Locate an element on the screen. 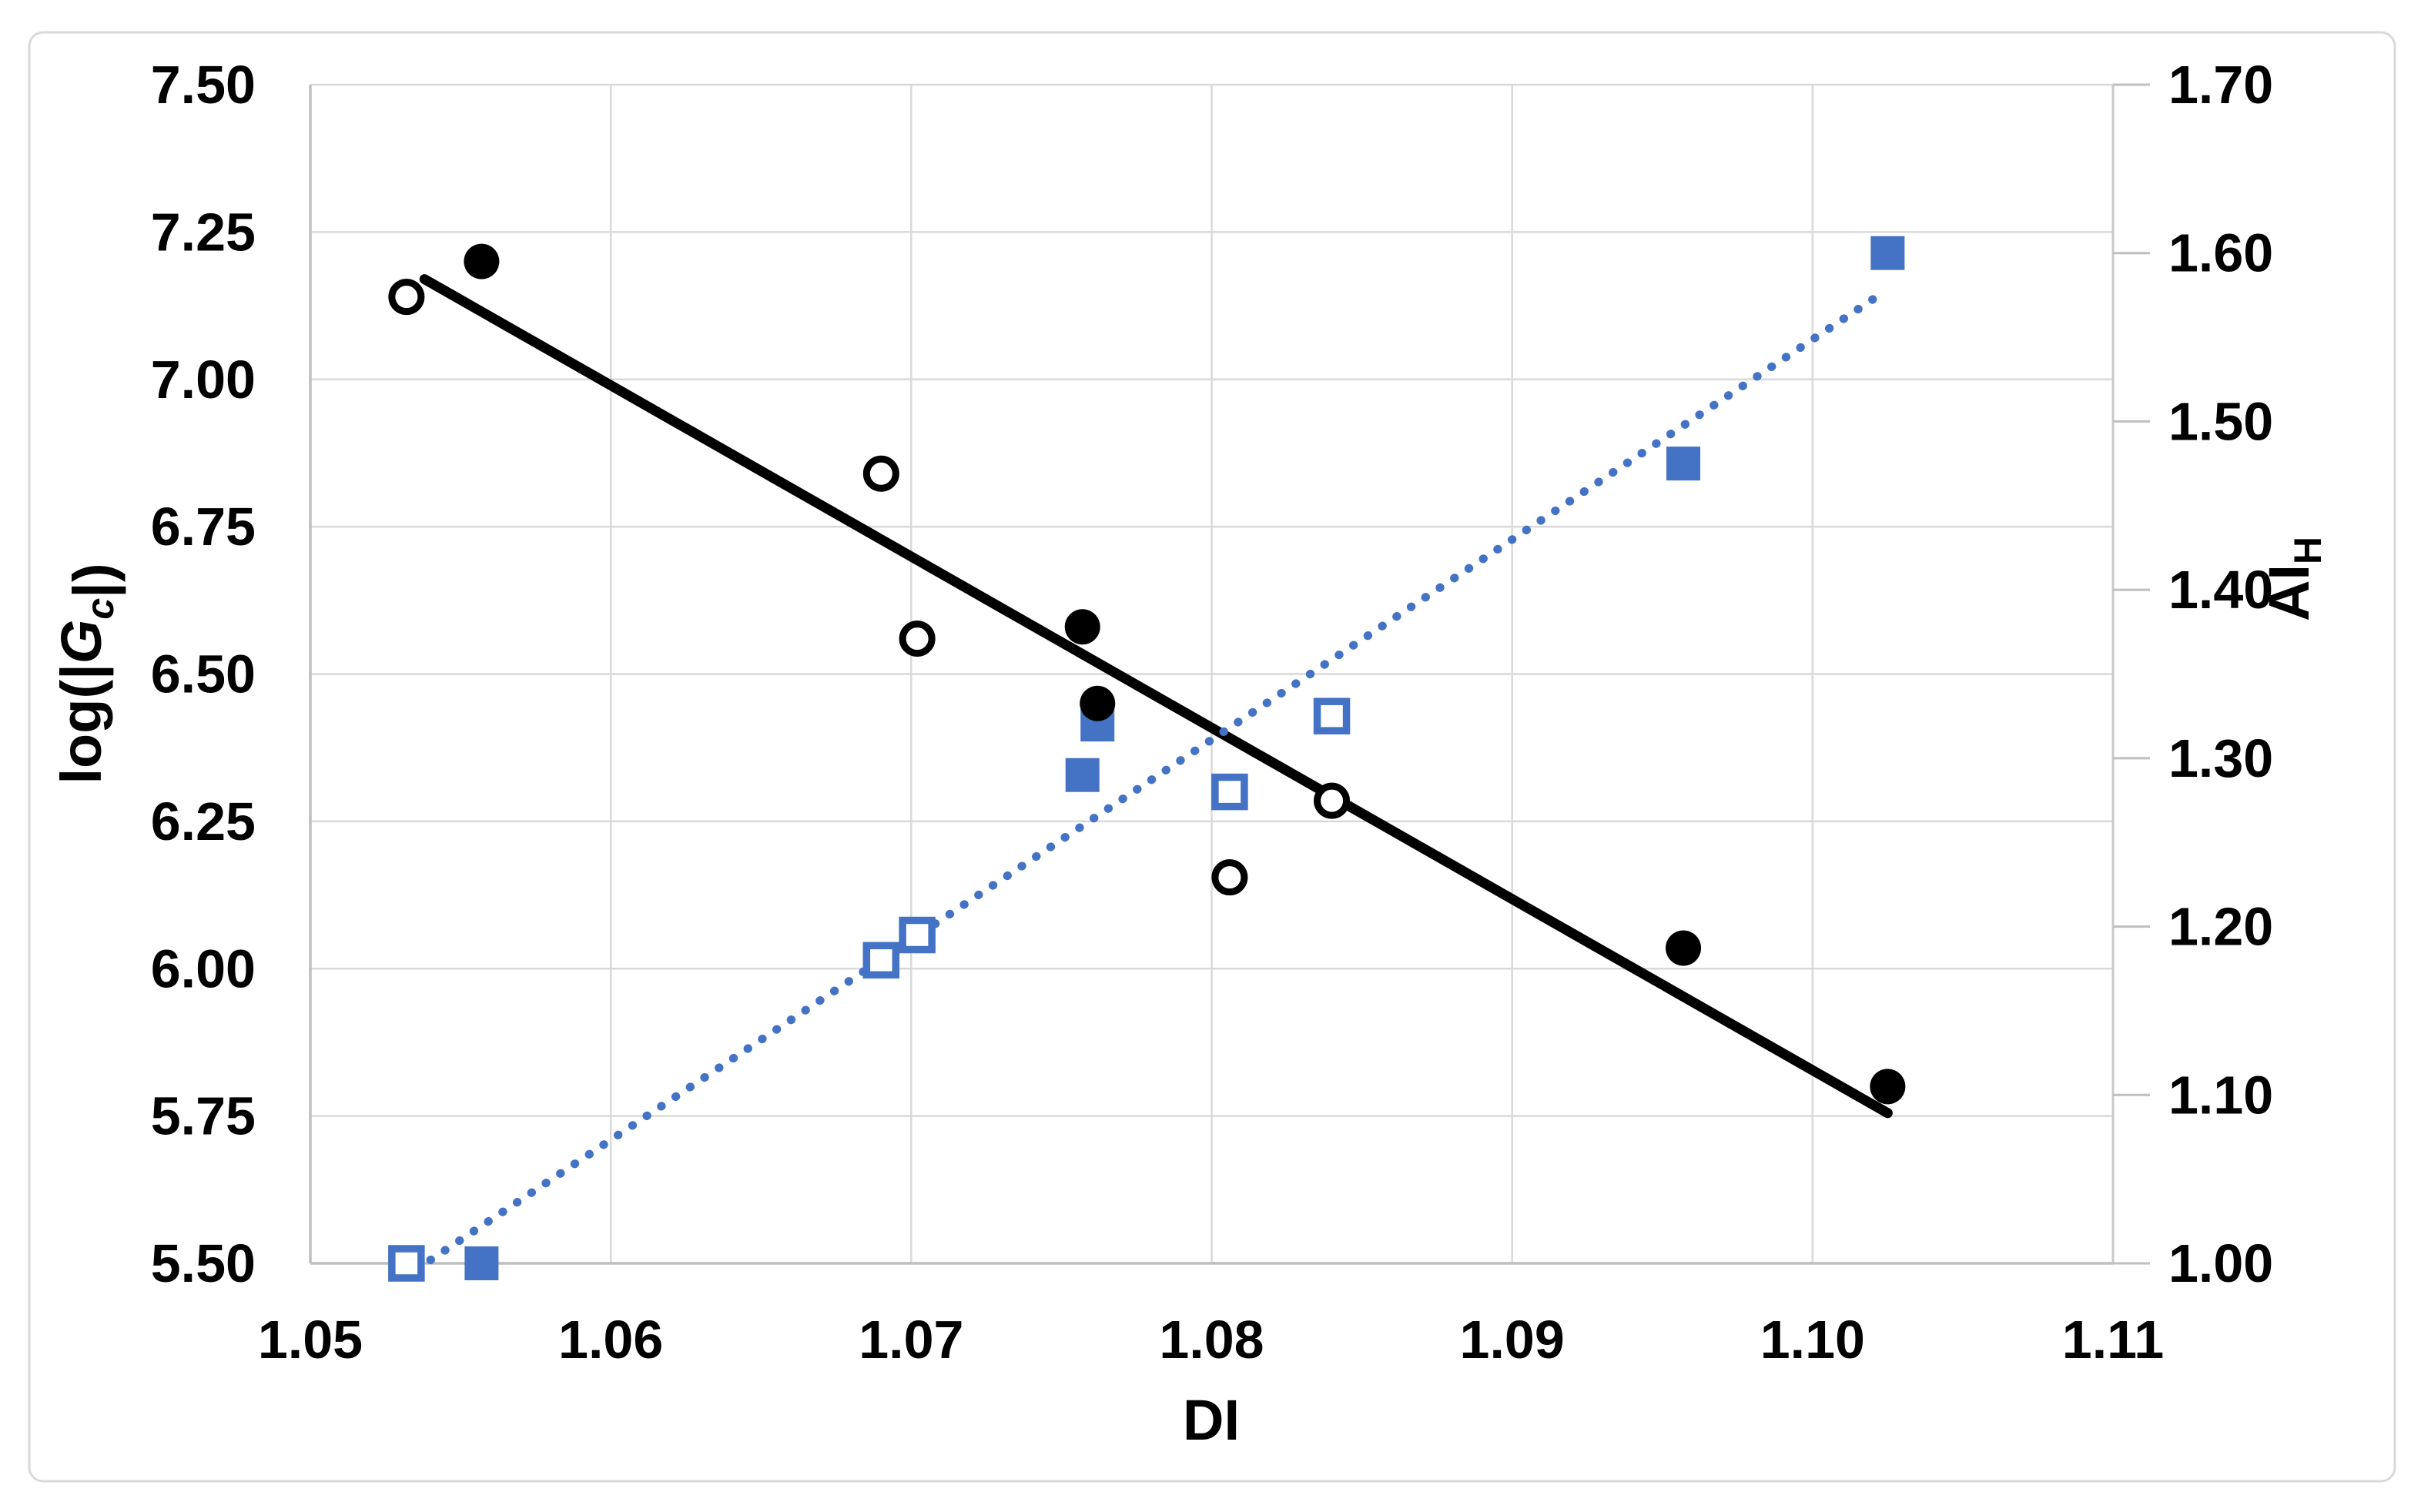 The height and width of the screenshot is (1512, 2421). x-tick-label: 1.10 is located at coordinates (1813, 1340).